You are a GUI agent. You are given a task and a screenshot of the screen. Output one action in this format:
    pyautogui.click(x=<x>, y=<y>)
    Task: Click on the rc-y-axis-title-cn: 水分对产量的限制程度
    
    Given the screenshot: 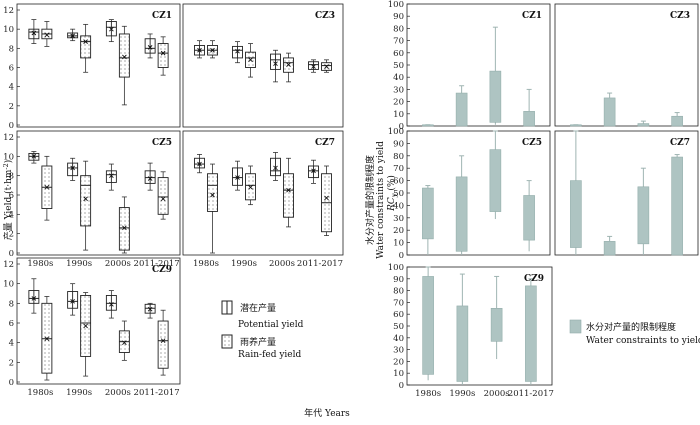 What is the action you would take?
    pyautogui.click(x=370, y=200)
    